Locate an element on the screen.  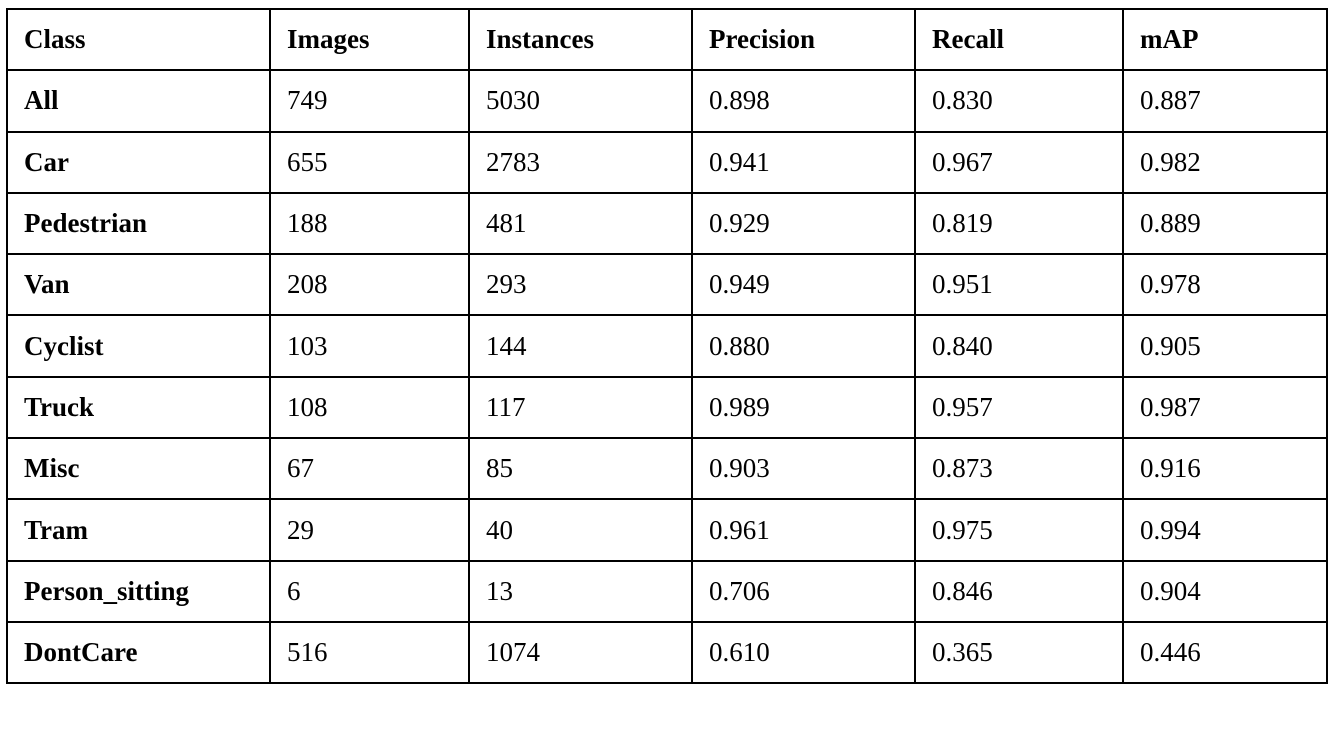
header-cell: Precision is located at coordinates (803, 39).